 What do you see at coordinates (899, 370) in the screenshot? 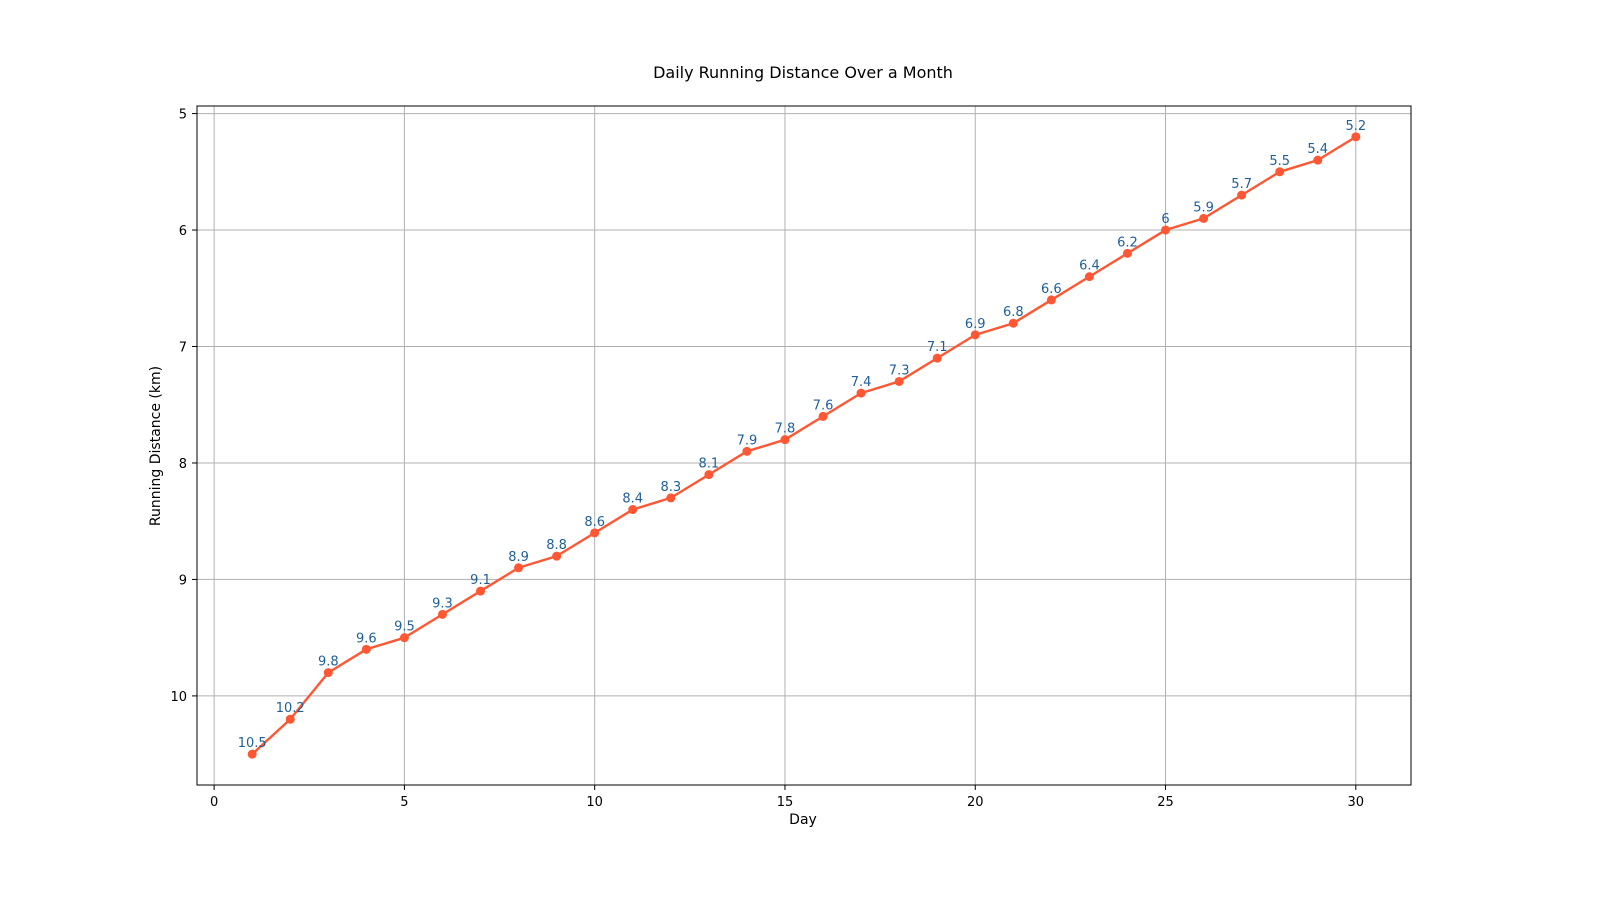
I see `data-label: 7.3` at bounding box center [899, 370].